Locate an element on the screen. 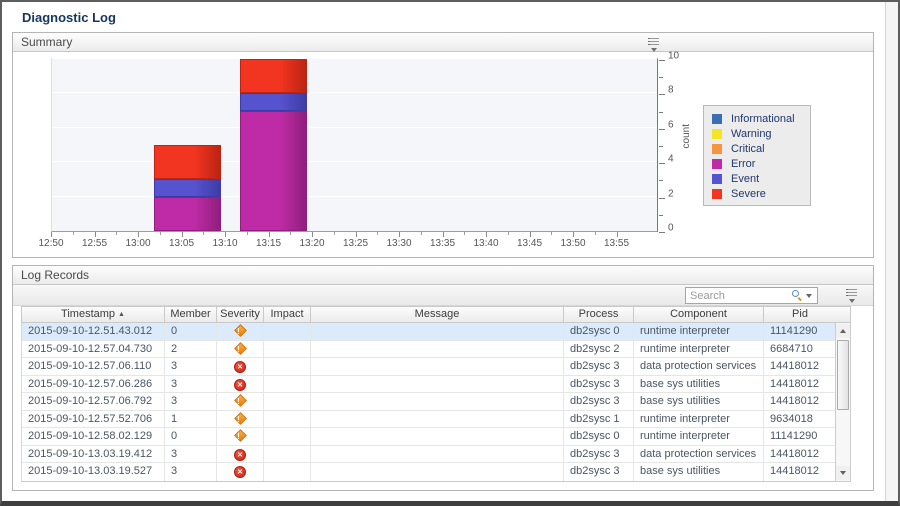 The image size is (900, 506). chart-options-icon is located at coordinates (654, 45).